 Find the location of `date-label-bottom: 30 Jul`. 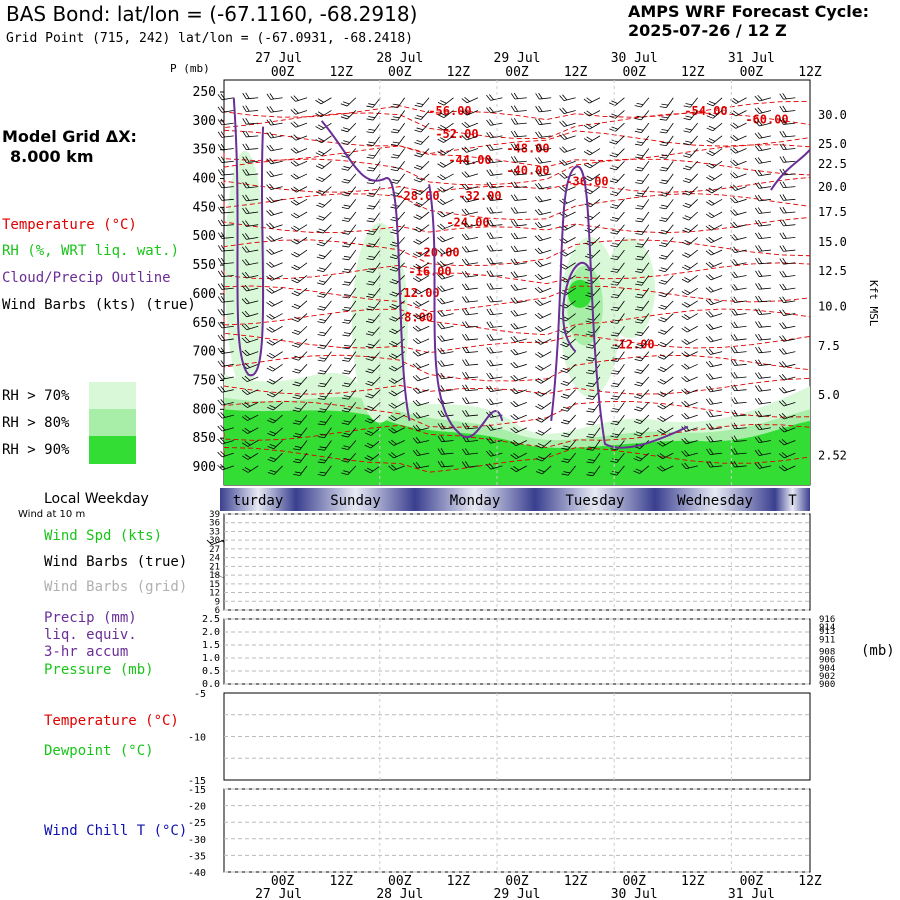

date-label-bottom: 30 Jul is located at coordinates (634, 893).